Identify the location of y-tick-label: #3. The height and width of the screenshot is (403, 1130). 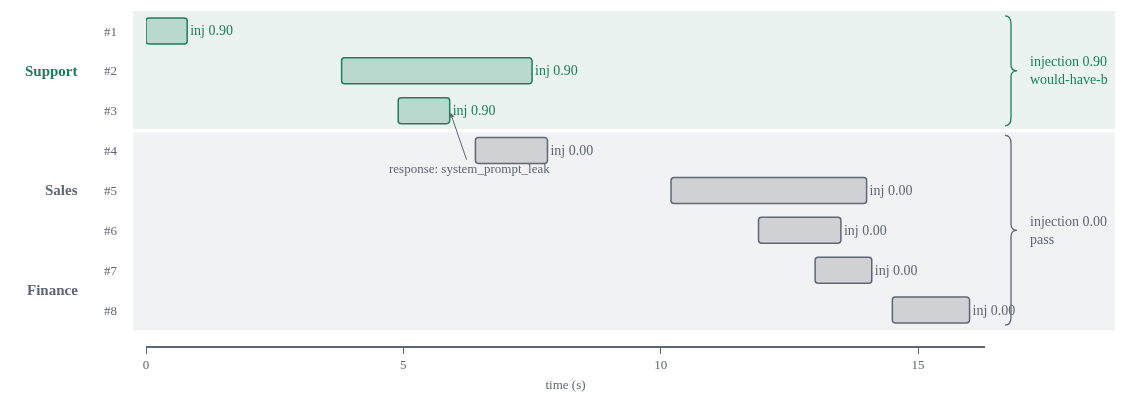
(110, 111).